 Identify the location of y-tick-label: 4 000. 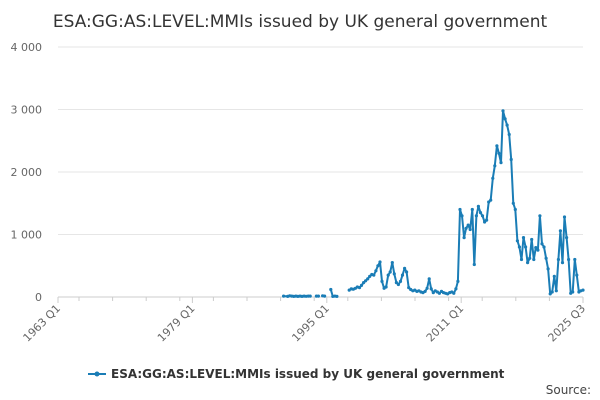
(27, 47).